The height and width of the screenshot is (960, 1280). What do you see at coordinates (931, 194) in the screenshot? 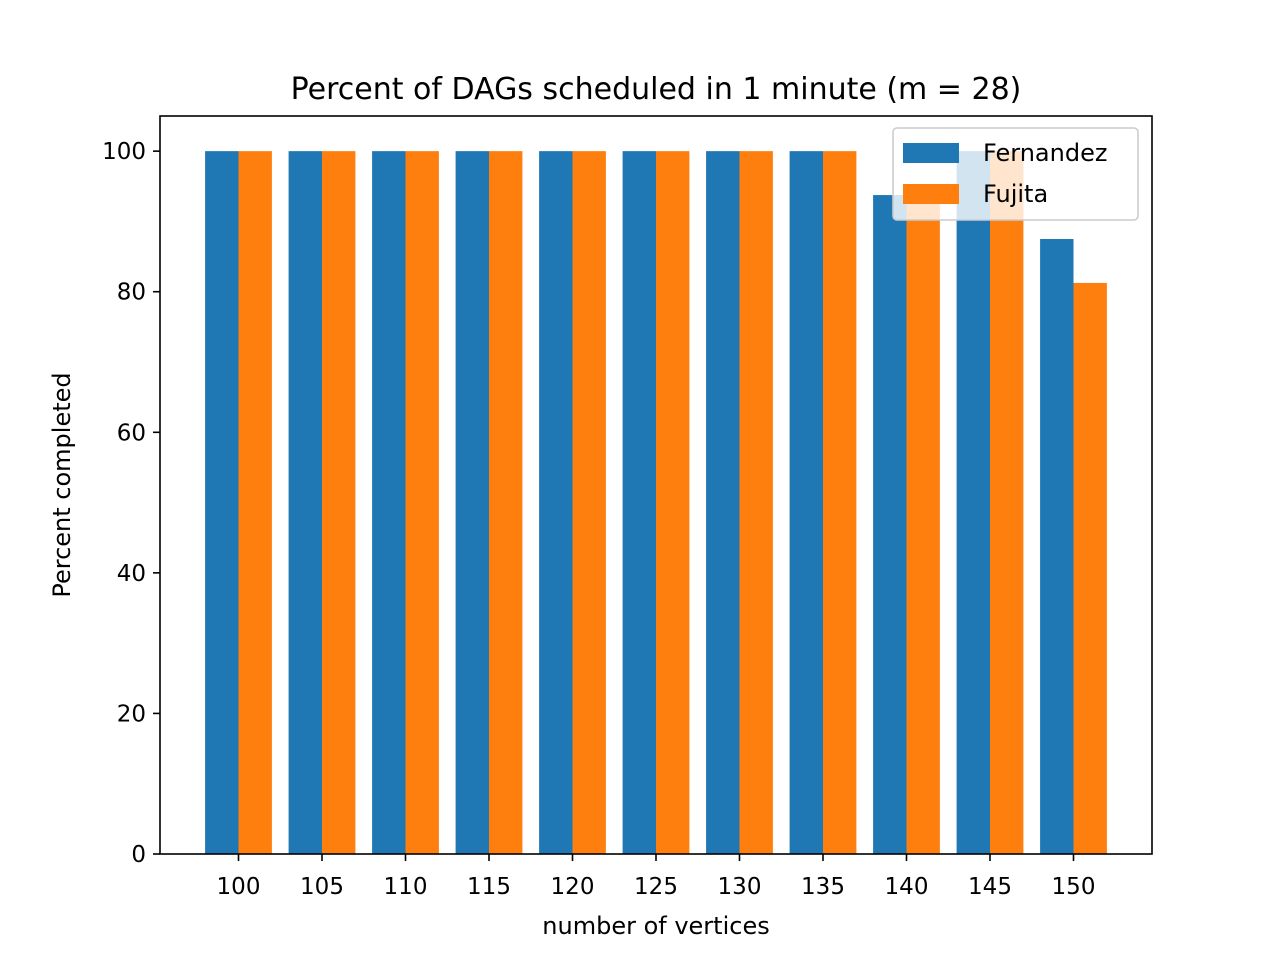
I see `legend-swatch-fujita` at bounding box center [931, 194].